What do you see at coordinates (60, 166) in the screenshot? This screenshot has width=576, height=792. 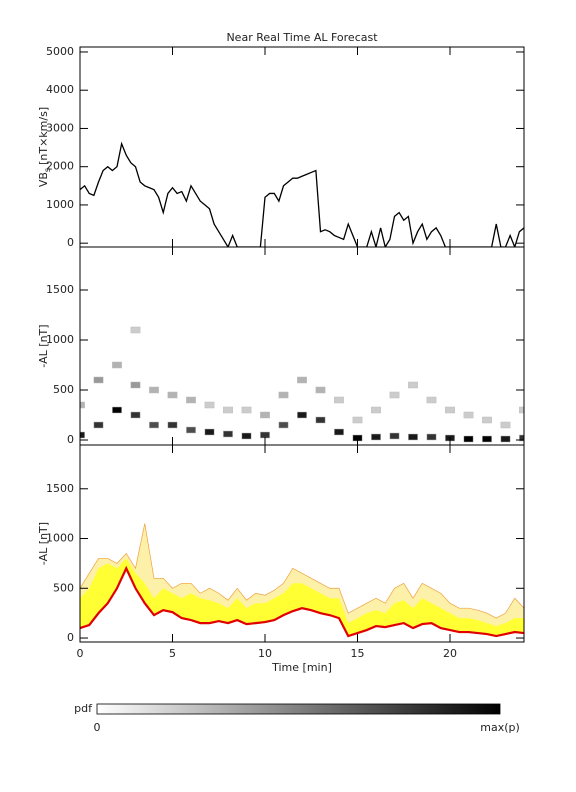 I see `y-tick-label: 2000` at bounding box center [60, 166].